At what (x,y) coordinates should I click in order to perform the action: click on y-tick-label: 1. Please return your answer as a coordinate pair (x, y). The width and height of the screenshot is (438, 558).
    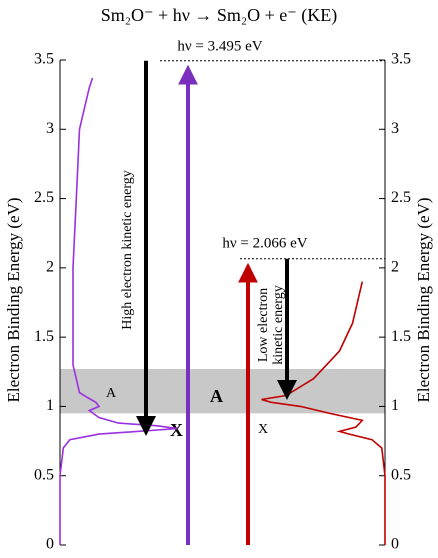
    Looking at the image, I should click on (50, 405).